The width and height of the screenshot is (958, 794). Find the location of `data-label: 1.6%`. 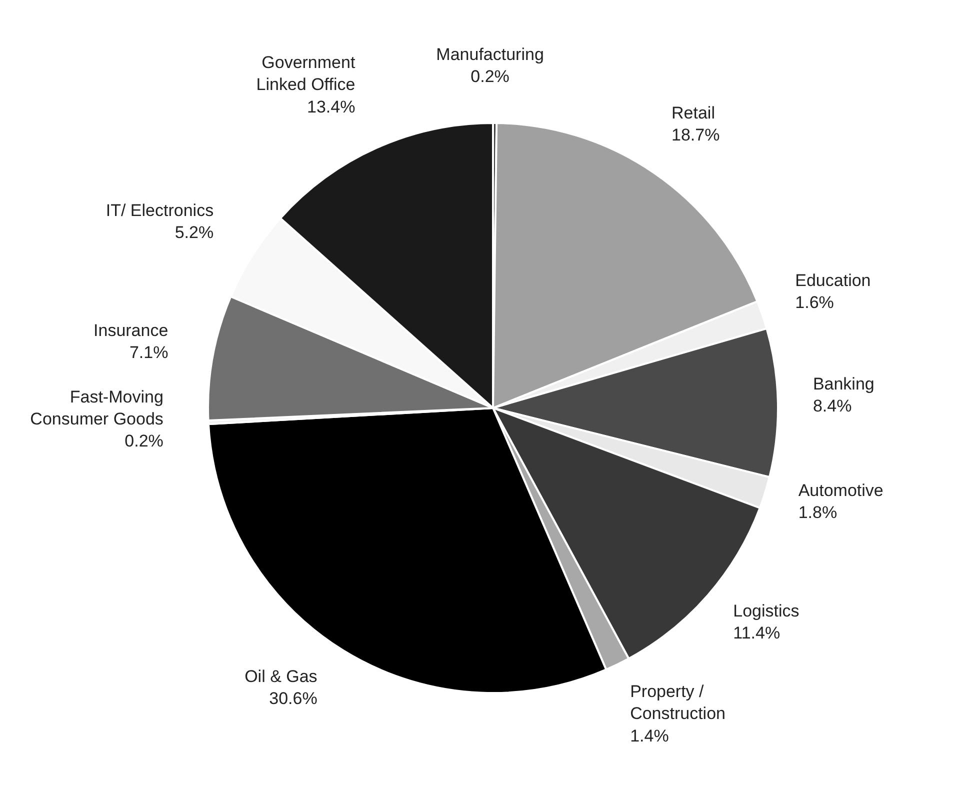

data-label: 1.6% is located at coordinates (814, 303).